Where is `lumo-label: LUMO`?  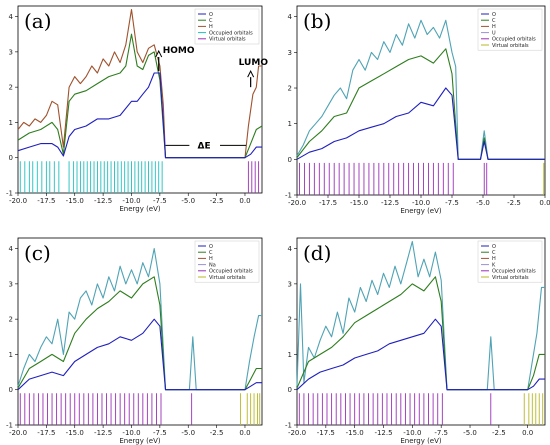
lumo-label: LUMO is located at coordinates (254, 63).